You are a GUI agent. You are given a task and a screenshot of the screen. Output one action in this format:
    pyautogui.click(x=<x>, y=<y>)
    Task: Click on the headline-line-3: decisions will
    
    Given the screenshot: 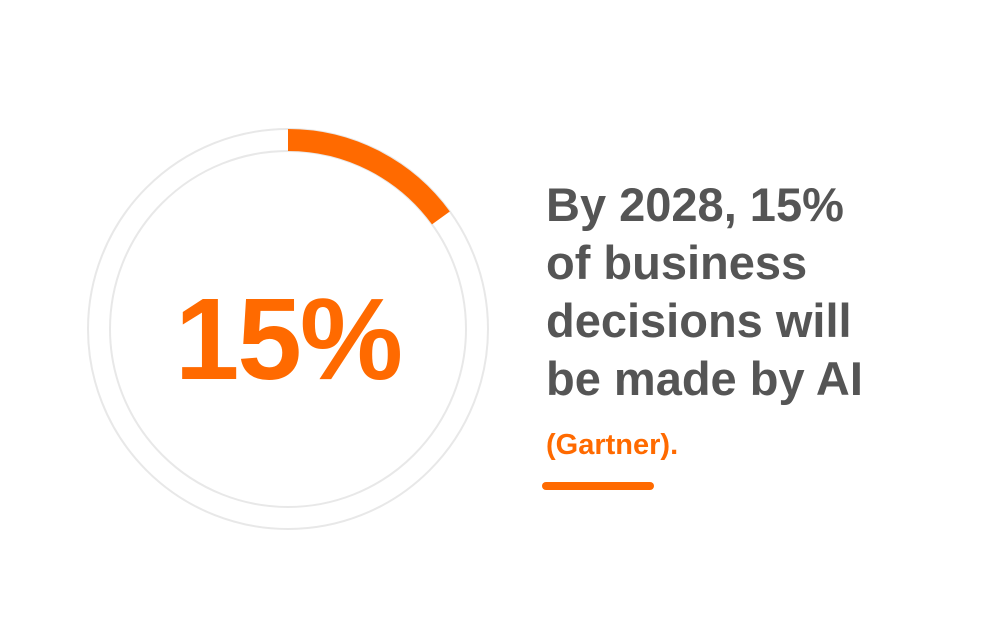 What is the action you would take?
    pyautogui.click(x=699, y=320)
    